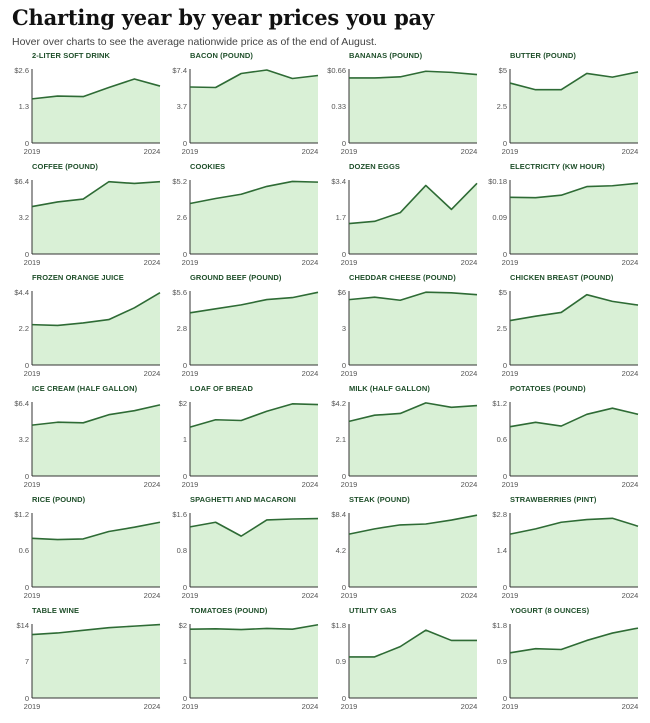 The image size is (650, 723). I want to click on chart-panel-butter-pound: BUTTER (POUND) $5 2.5 0 2019 2024, so click(570, 106).